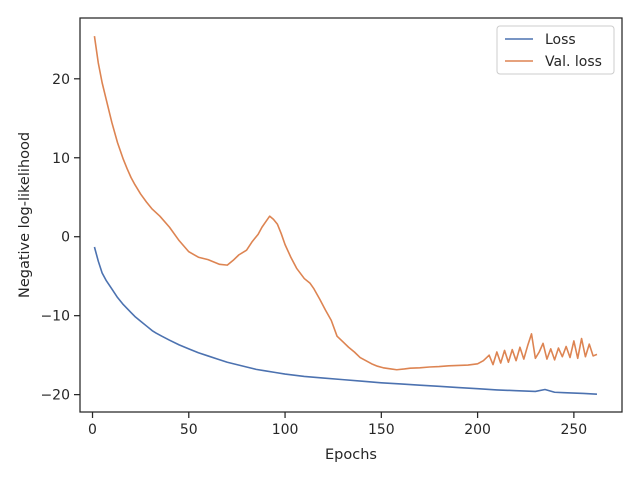 Image resolution: width=640 pixels, height=480 pixels. What do you see at coordinates (61, 159) in the screenshot?
I see `y-tick-label: 10` at bounding box center [61, 159].